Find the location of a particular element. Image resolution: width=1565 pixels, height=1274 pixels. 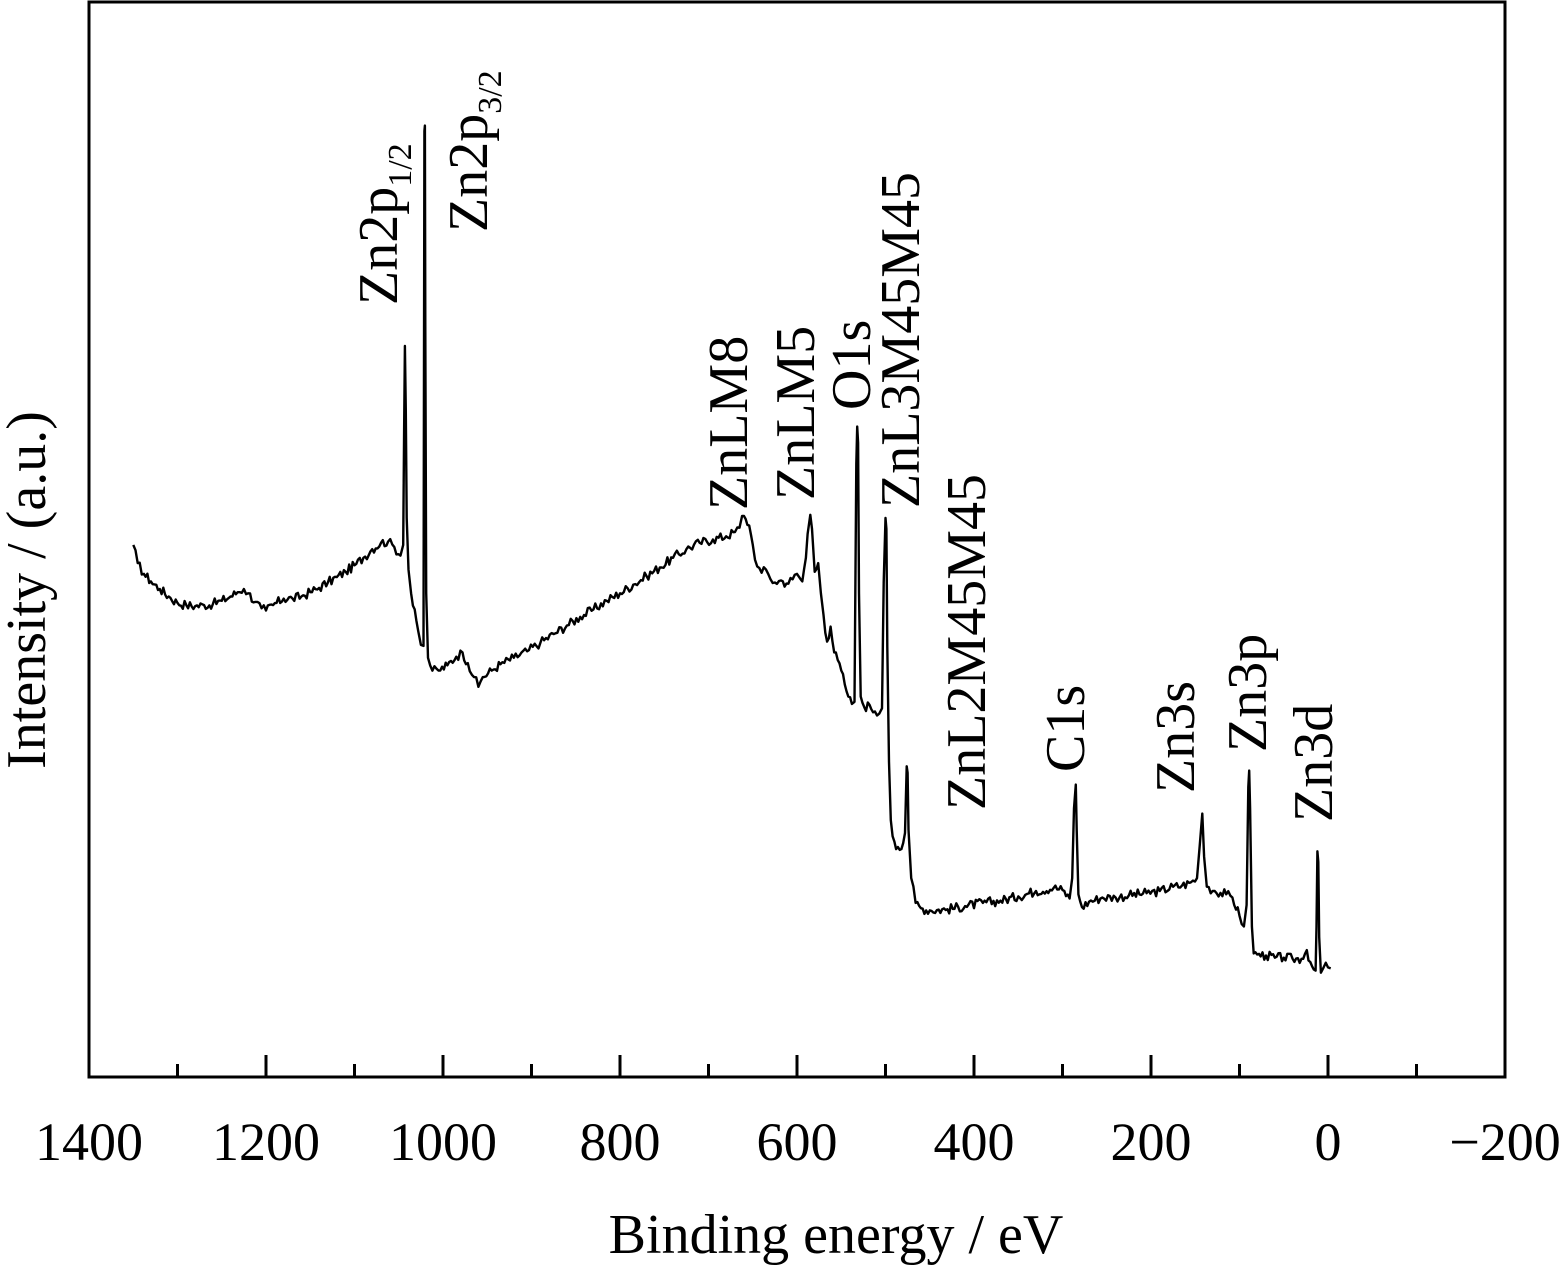

x-tick-label: 800 is located at coordinates (620, 1142).